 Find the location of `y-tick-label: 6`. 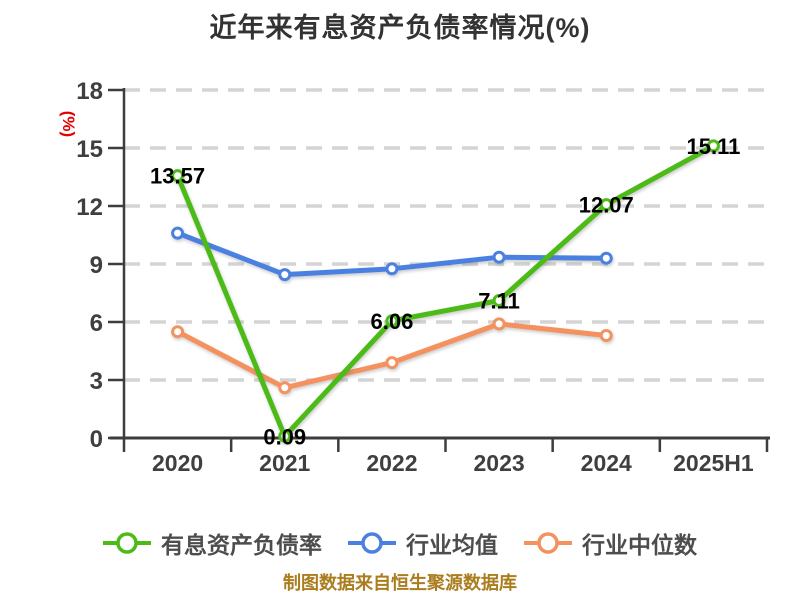

y-tick-label: 6 is located at coordinates (96, 323).